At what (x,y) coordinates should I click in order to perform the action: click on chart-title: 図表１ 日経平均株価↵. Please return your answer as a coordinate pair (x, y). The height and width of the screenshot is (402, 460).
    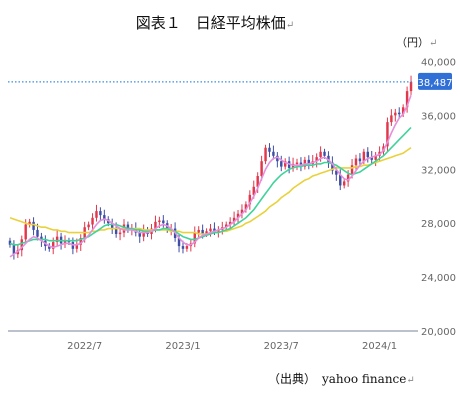
    Looking at the image, I should click on (215, 22).